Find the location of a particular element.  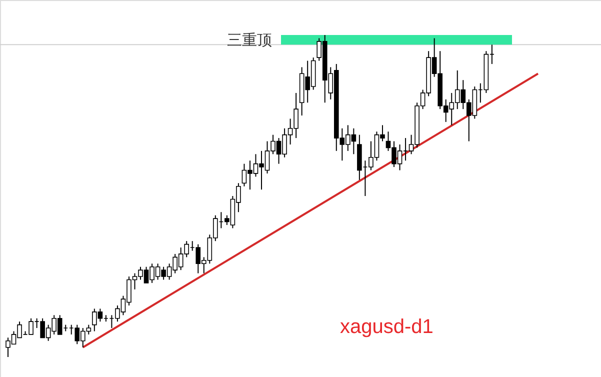

band-label: 三重顶 is located at coordinates (249, 40).